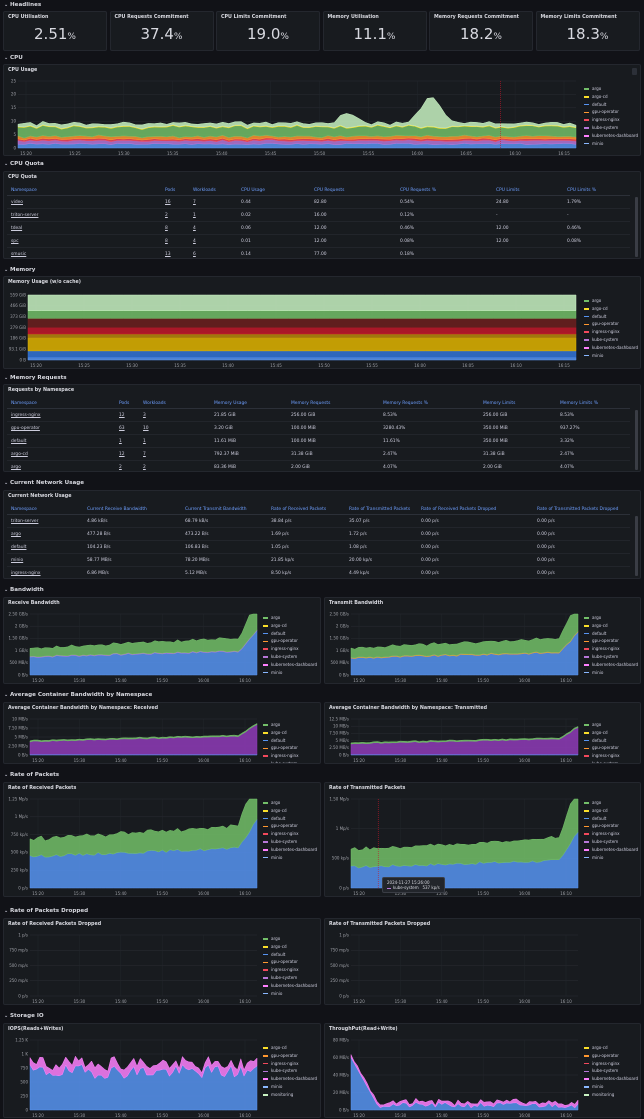 The width and height of the screenshot is (644, 1119). What do you see at coordinates (46, 910) in the screenshot?
I see `row-dropped: ⌄ Rate of Packets Dropped` at bounding box center [46, 910].